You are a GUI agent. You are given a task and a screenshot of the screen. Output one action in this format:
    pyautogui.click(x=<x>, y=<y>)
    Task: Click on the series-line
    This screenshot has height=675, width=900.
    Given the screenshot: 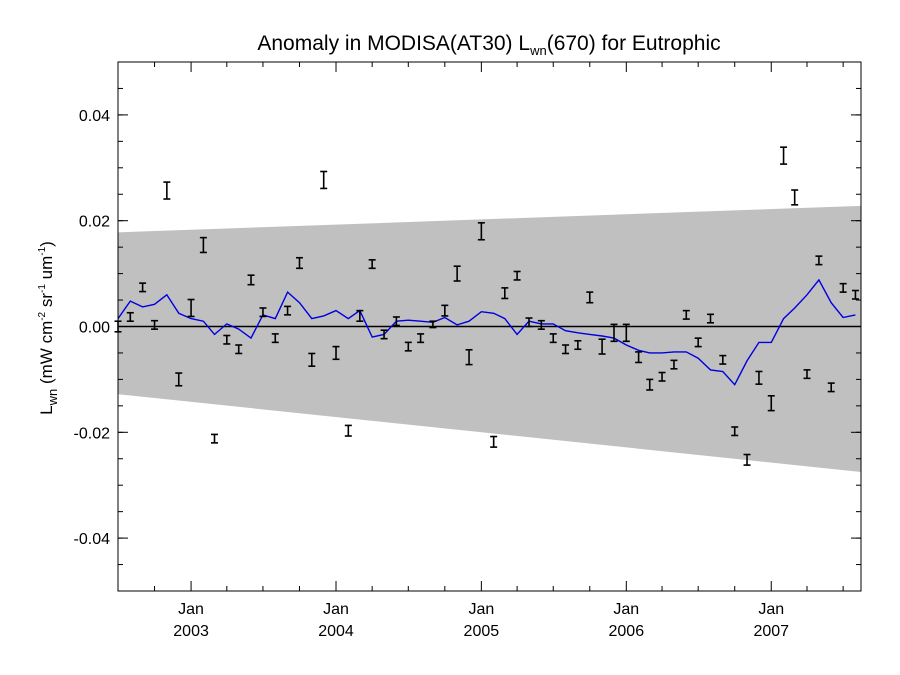 What is the action you would take?
    pyautogui.click(x=486, y=332)
    